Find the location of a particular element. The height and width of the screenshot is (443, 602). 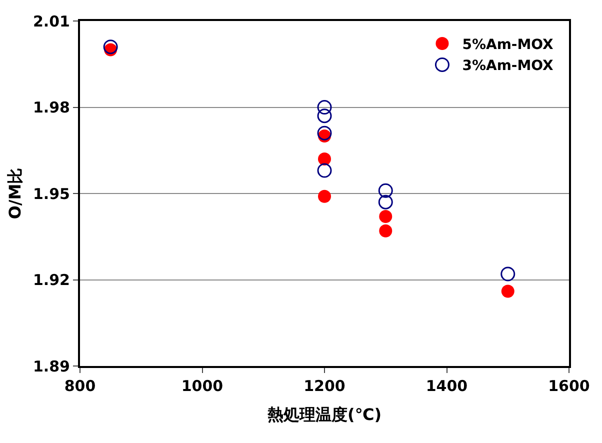

x-tick-label: 1400 is located at coordinates (447, 386).